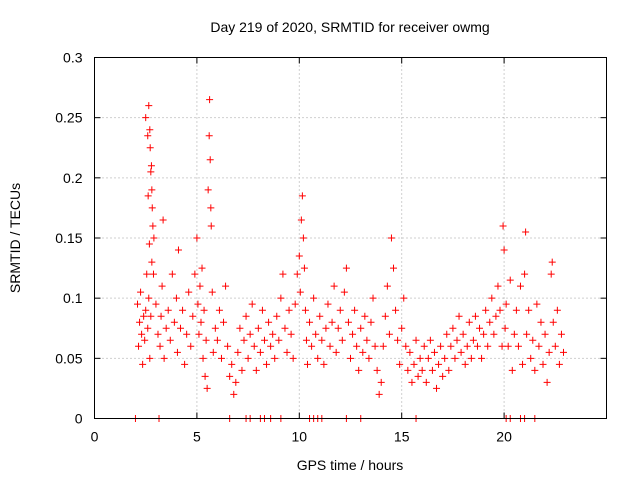  I want to click on x-tick-label: 15, so click(402, 437).